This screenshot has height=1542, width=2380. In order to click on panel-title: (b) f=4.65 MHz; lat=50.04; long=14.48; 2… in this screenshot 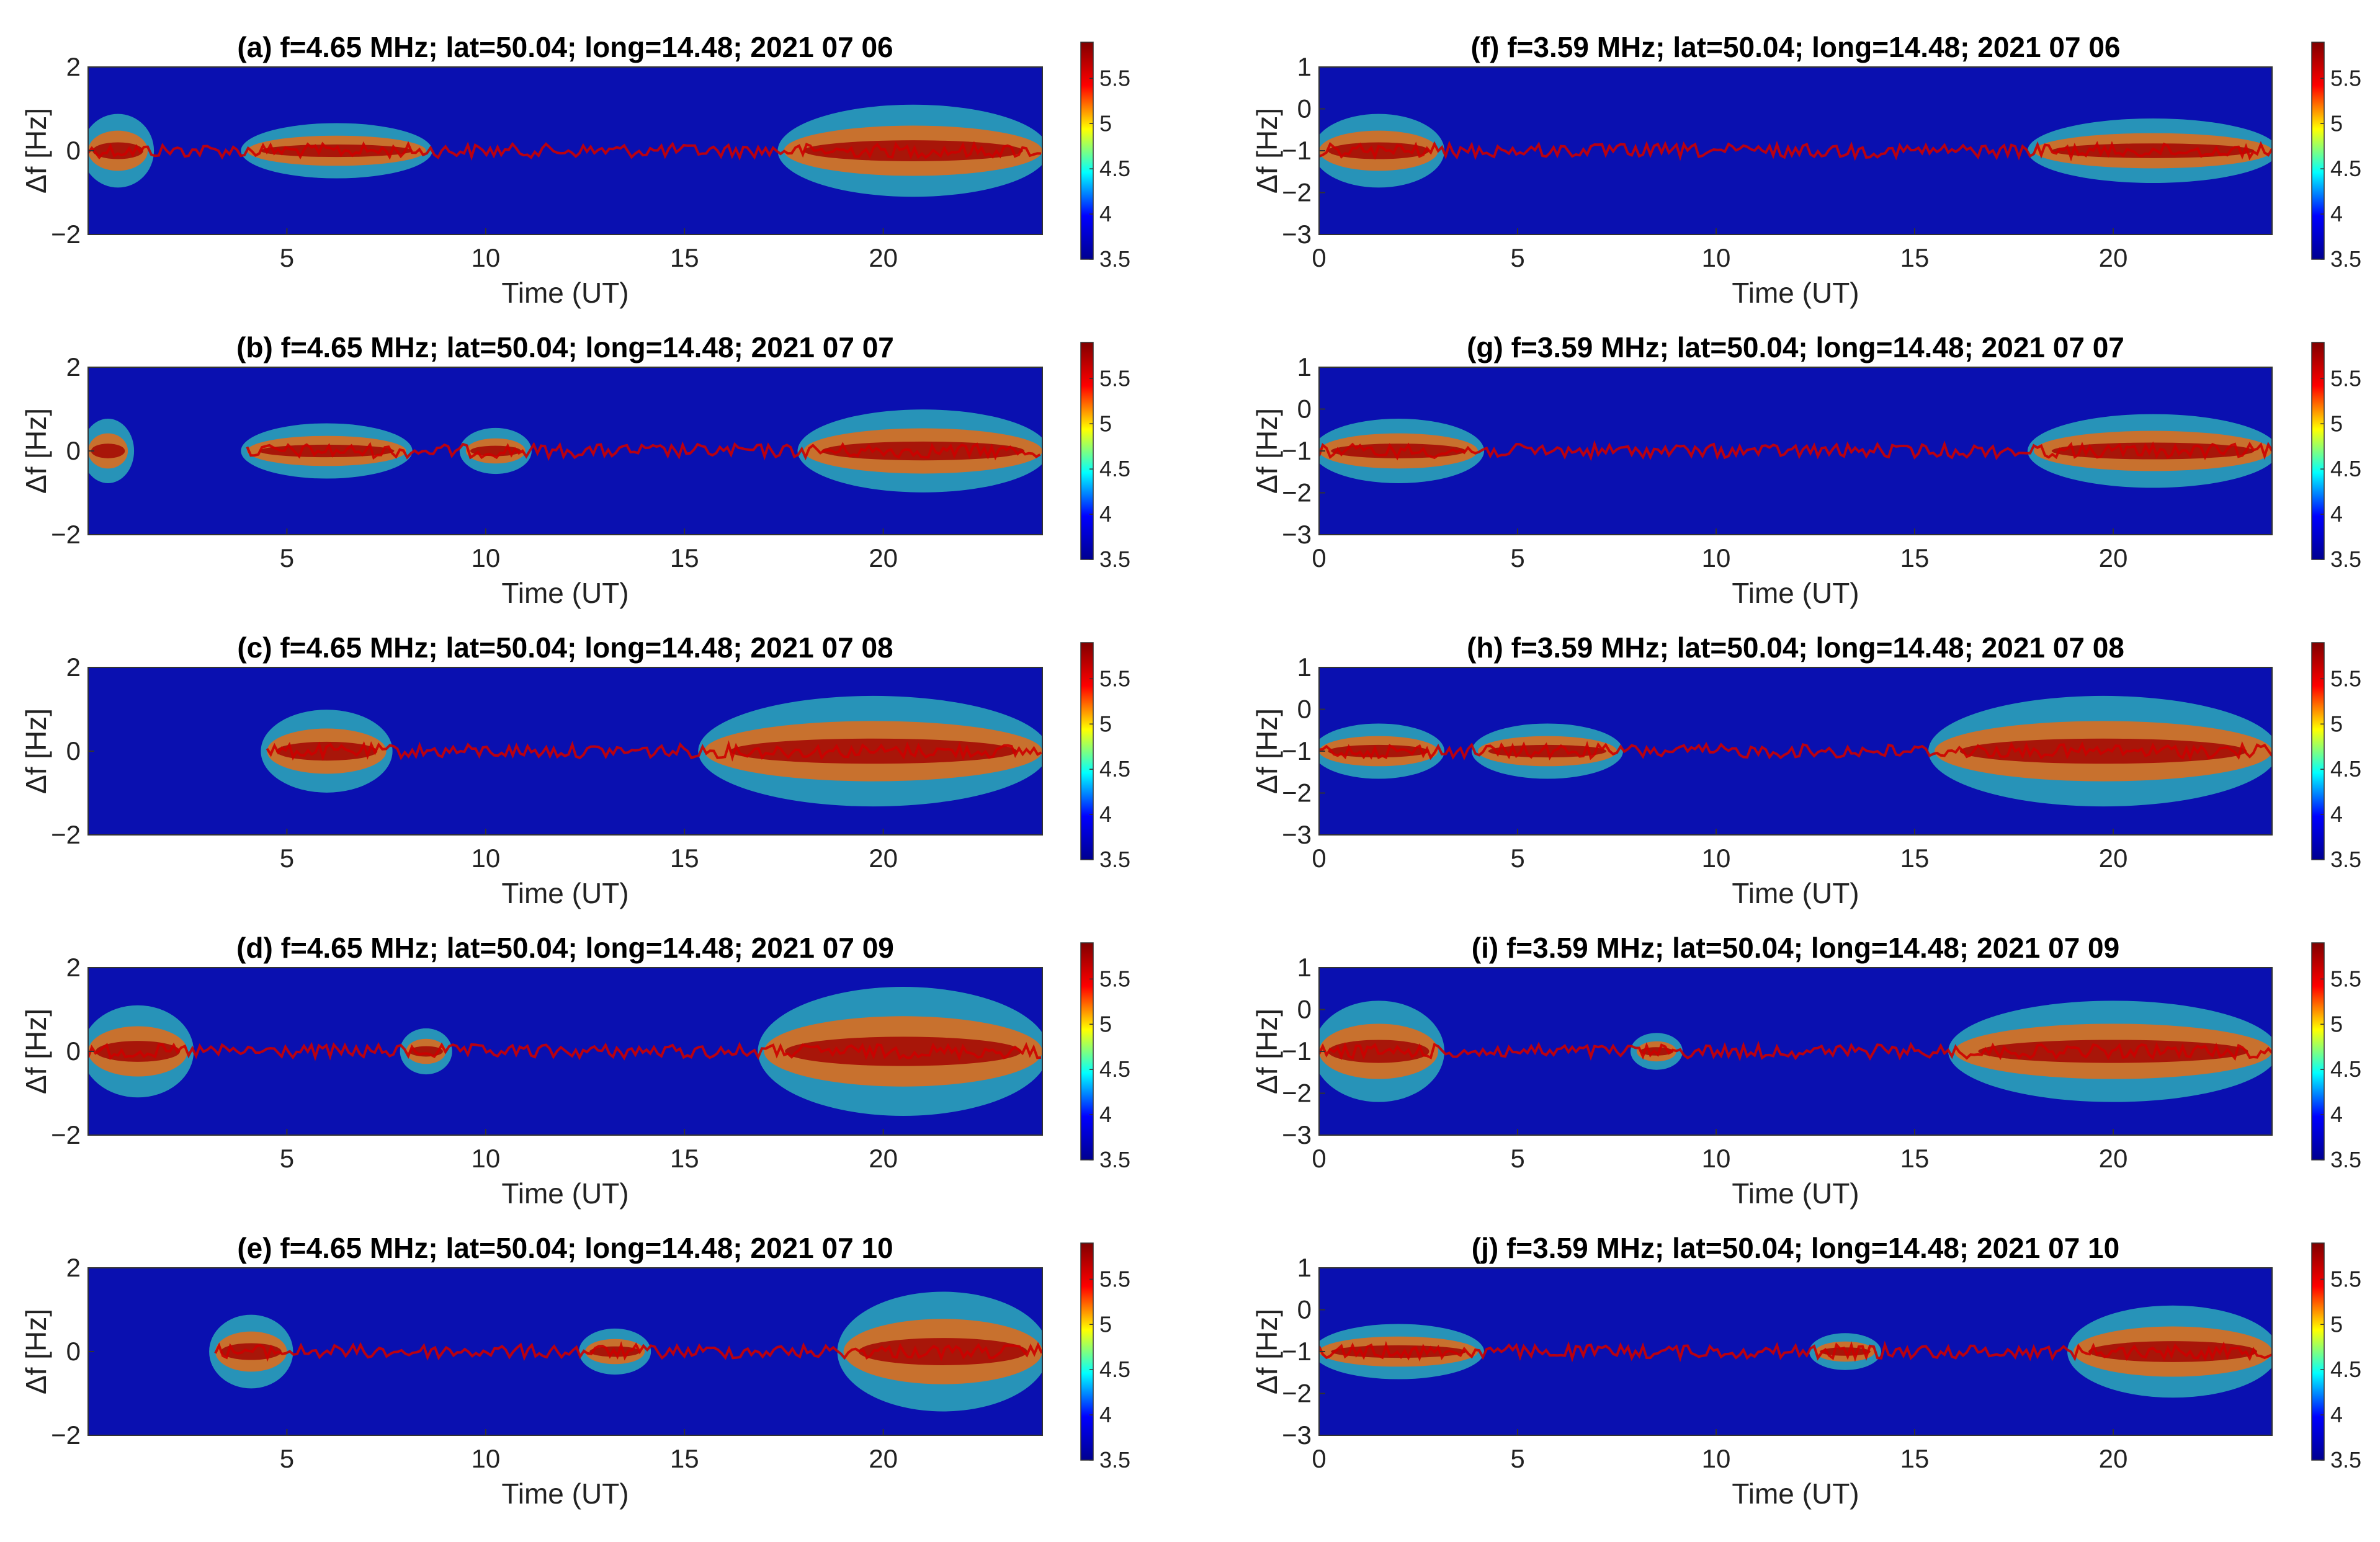, I will do `click(565, 347)`.